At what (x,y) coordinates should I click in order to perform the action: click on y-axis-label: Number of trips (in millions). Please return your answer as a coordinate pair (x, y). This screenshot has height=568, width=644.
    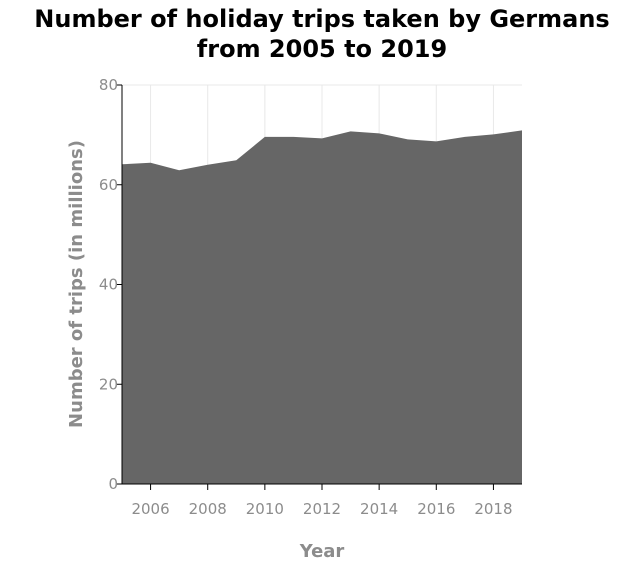
    Looking at the image, I should click on (76, 284).